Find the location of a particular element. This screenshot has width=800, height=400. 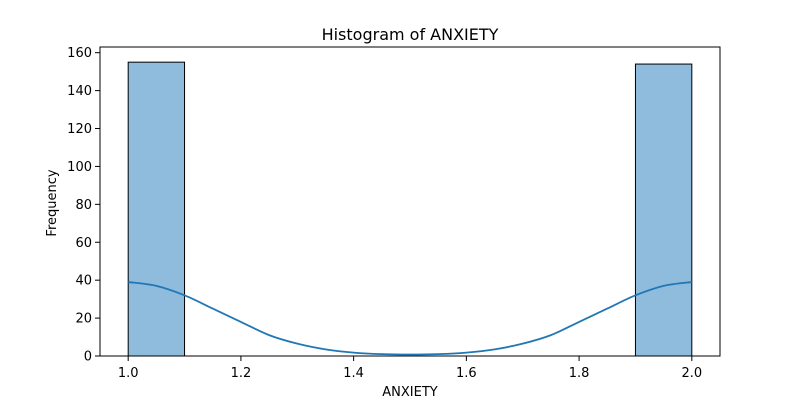

y-tick-label-7: 140 is located at coordinates (79, 91).